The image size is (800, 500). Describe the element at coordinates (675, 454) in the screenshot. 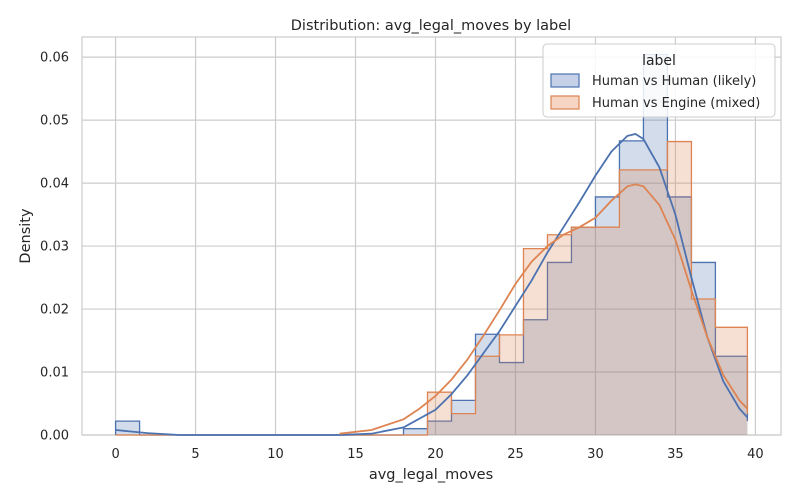

I see `x-tick-label: 35` at that location.